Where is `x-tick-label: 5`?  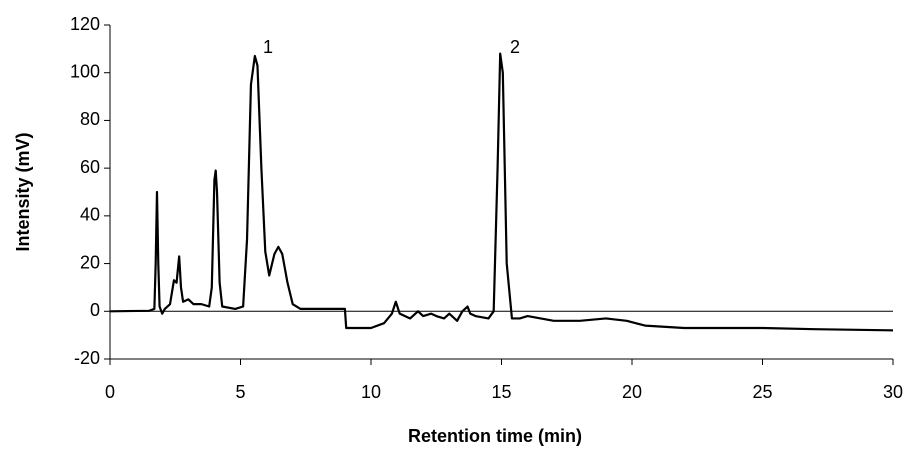 x-tick-label: 5 is located at coordinates (240, 392).